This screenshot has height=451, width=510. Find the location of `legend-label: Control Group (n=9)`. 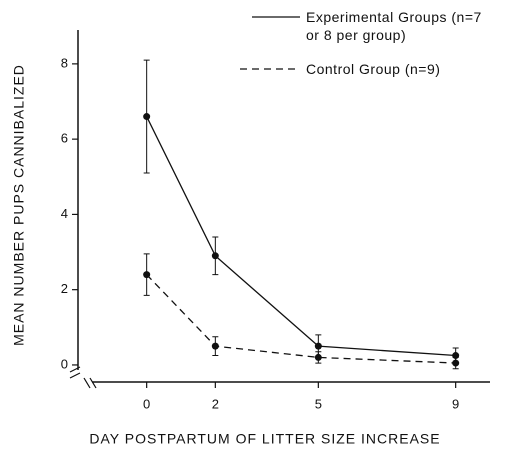

legend-label: Control Group (n=9) is located at coordinates (373, 69).